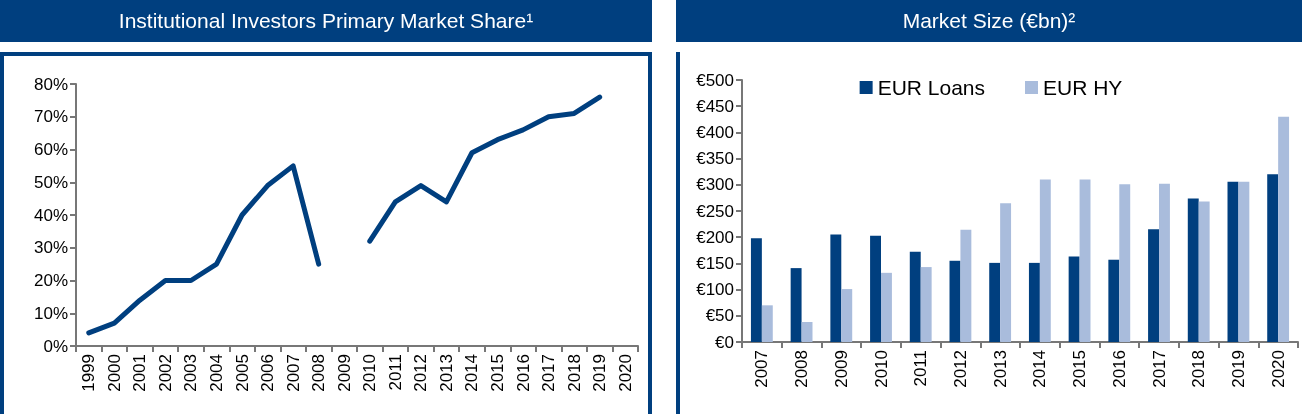  Describe the element at coordinates (216, 373) in the screenshot. I see `x-tick-label: 2004` at that location.